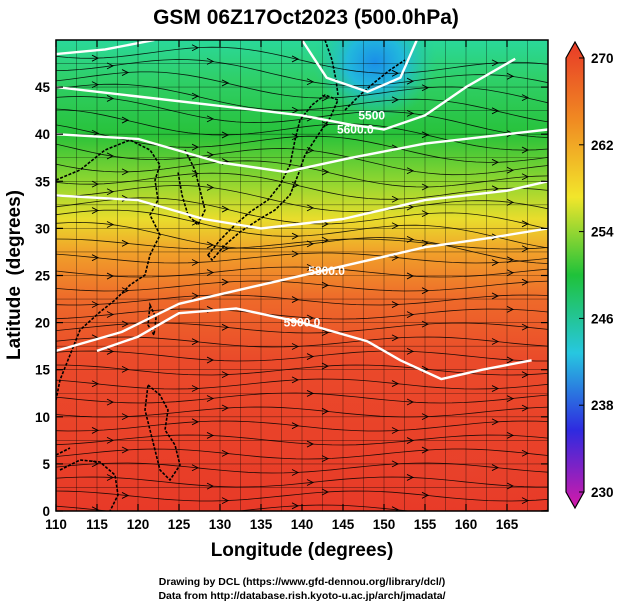 Image resolution: width=619 pixels, height=610 pixels. I want to click on y-tick-label: 0, so click(46, 511).